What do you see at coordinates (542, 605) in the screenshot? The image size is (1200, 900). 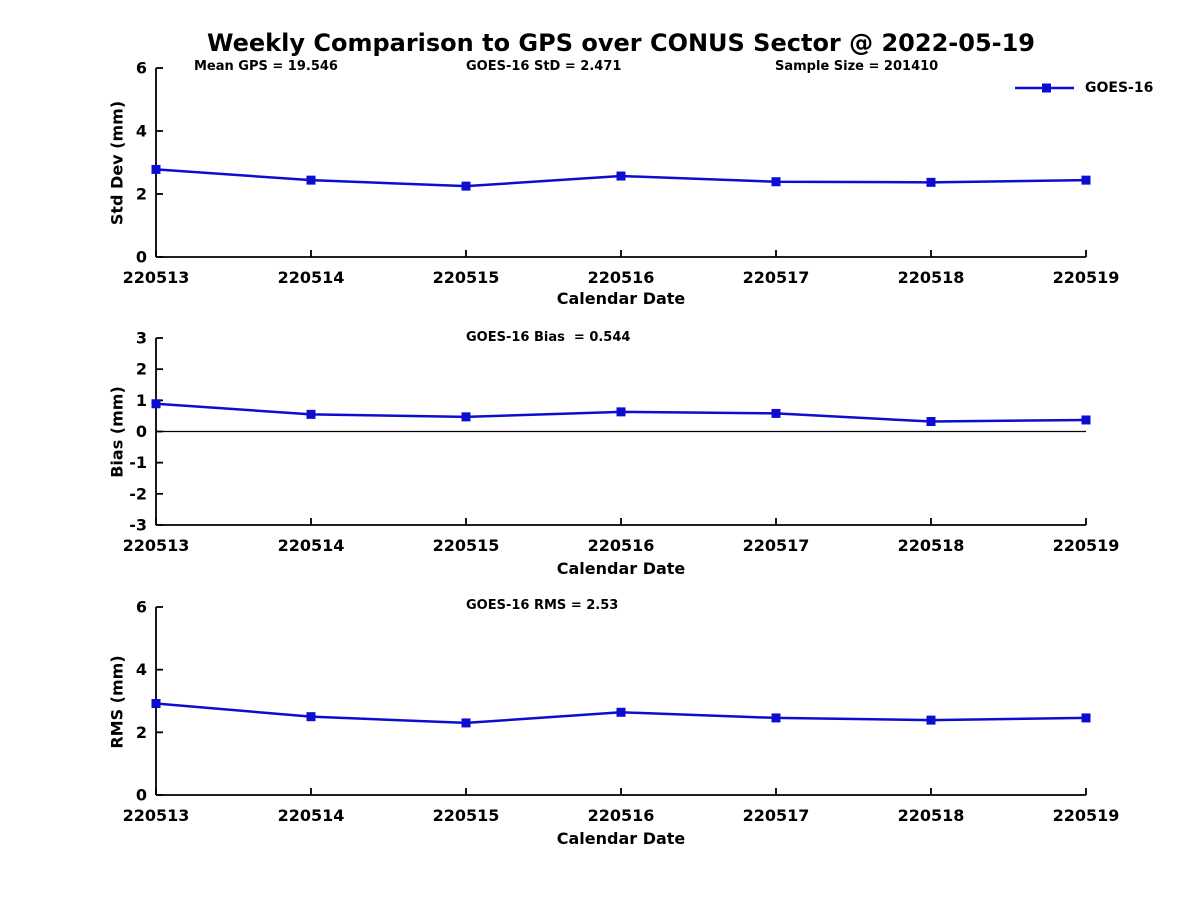 I see `annotation-goes16-rms: GOES-16 RMS = 2.53` at bounding box center [542, 605].